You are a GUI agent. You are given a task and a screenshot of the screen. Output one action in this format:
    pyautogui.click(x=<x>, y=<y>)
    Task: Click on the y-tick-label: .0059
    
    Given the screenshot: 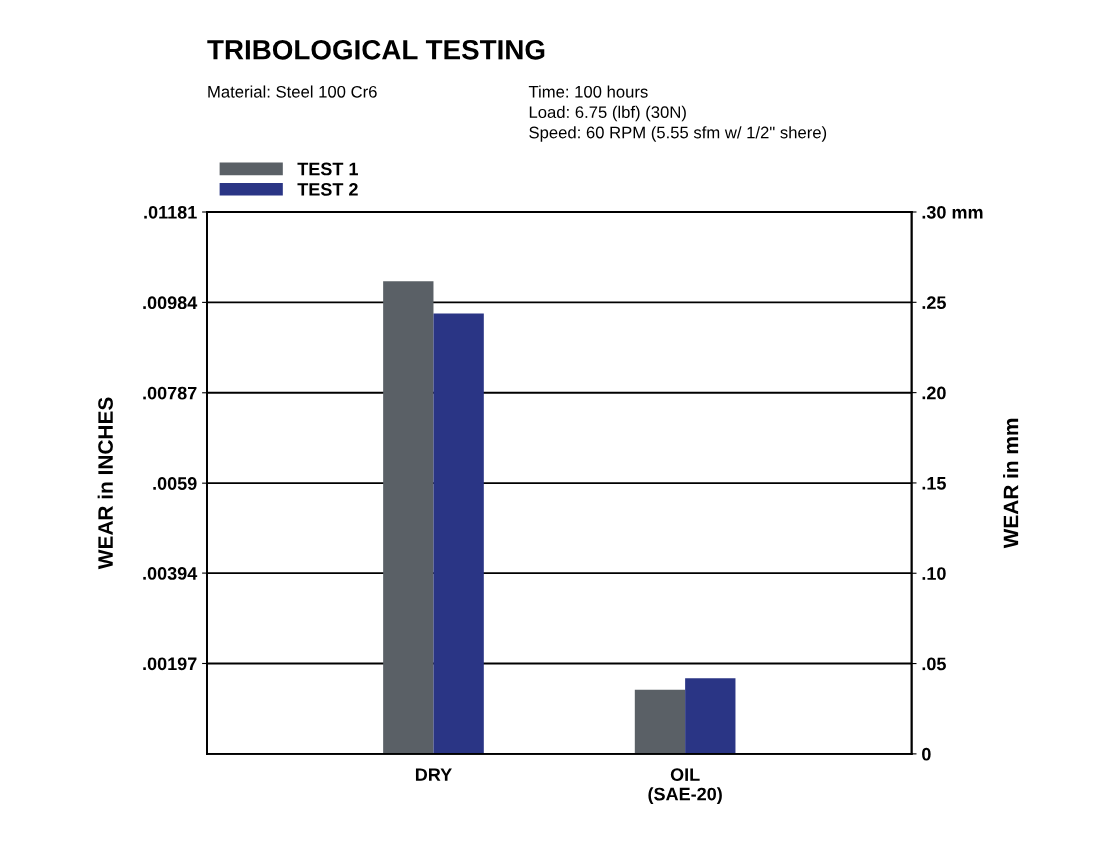 What is the action you would take?
    pyautogui.click(x=175, y=483)
    